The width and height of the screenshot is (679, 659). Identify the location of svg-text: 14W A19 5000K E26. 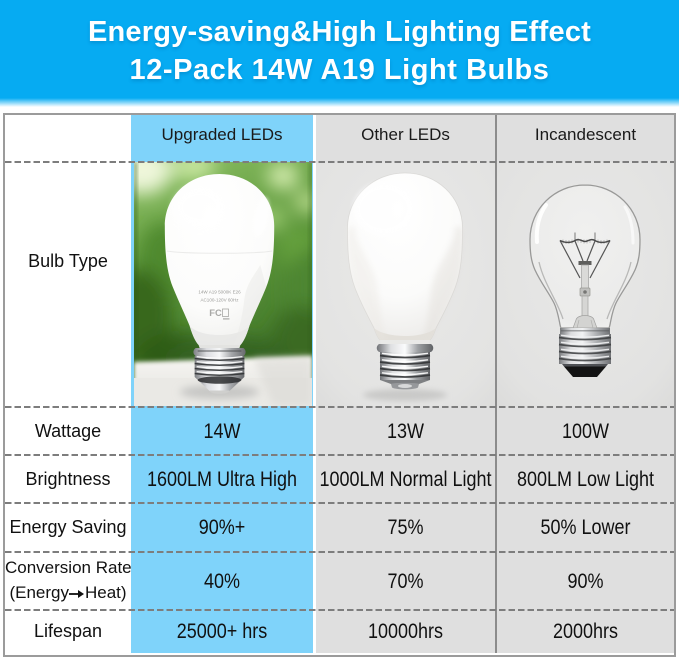
(219, 291).